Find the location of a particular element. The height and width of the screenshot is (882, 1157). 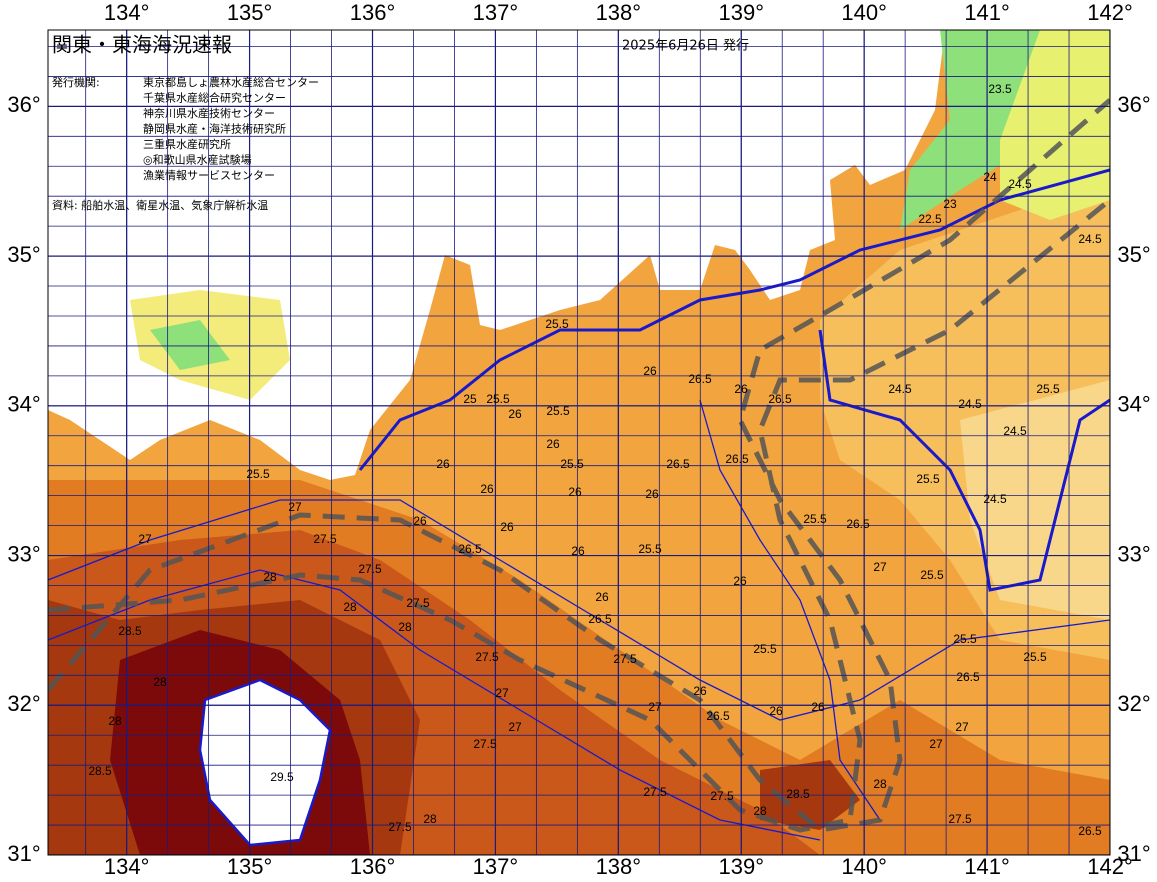

inland-sea is located at coordinates (190, 345).